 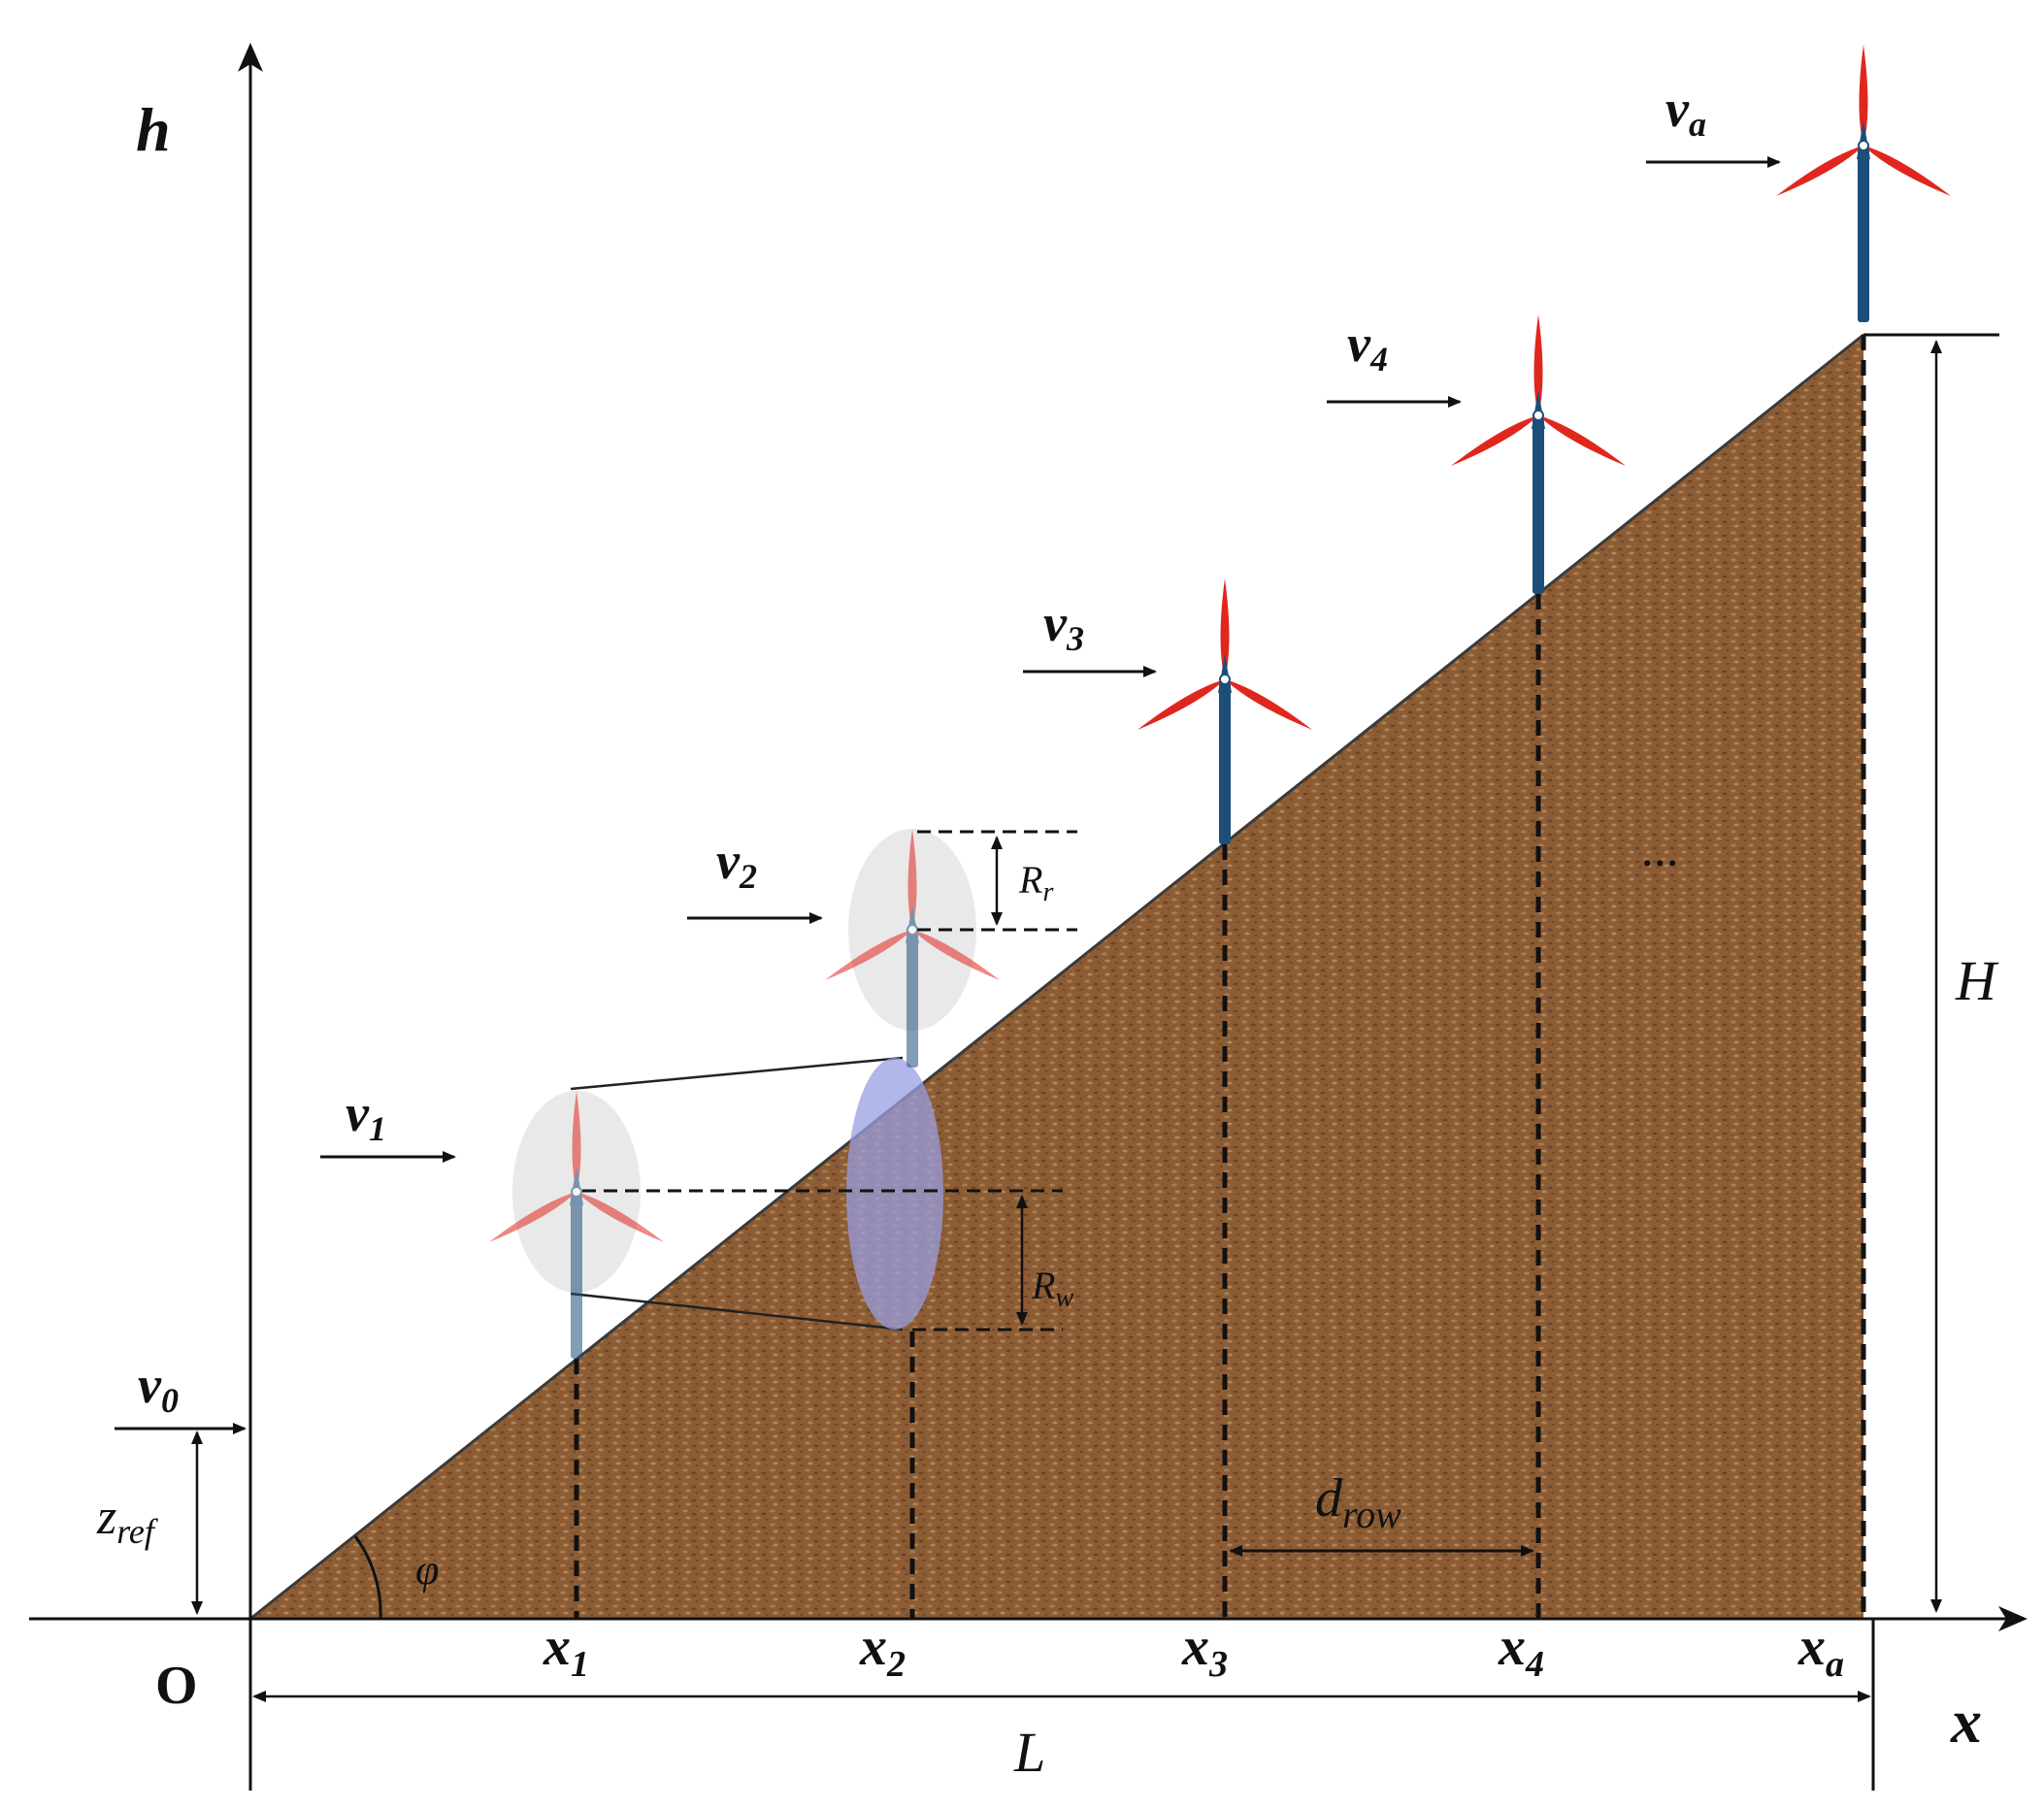 I want to click on rw-sub: w, so click(x=1064, y=1298).